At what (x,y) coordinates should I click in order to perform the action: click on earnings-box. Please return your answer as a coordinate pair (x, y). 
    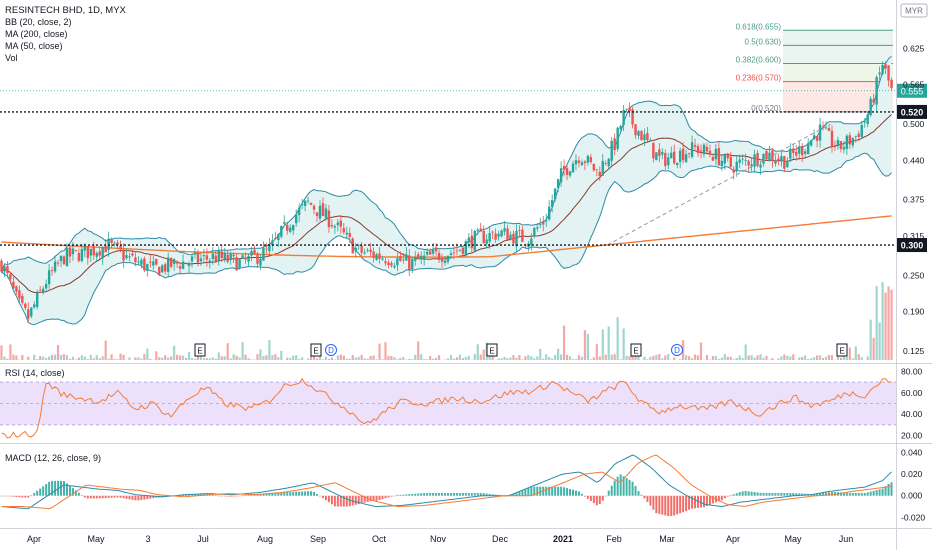
    Looking at the image, I should click on (636, 350).